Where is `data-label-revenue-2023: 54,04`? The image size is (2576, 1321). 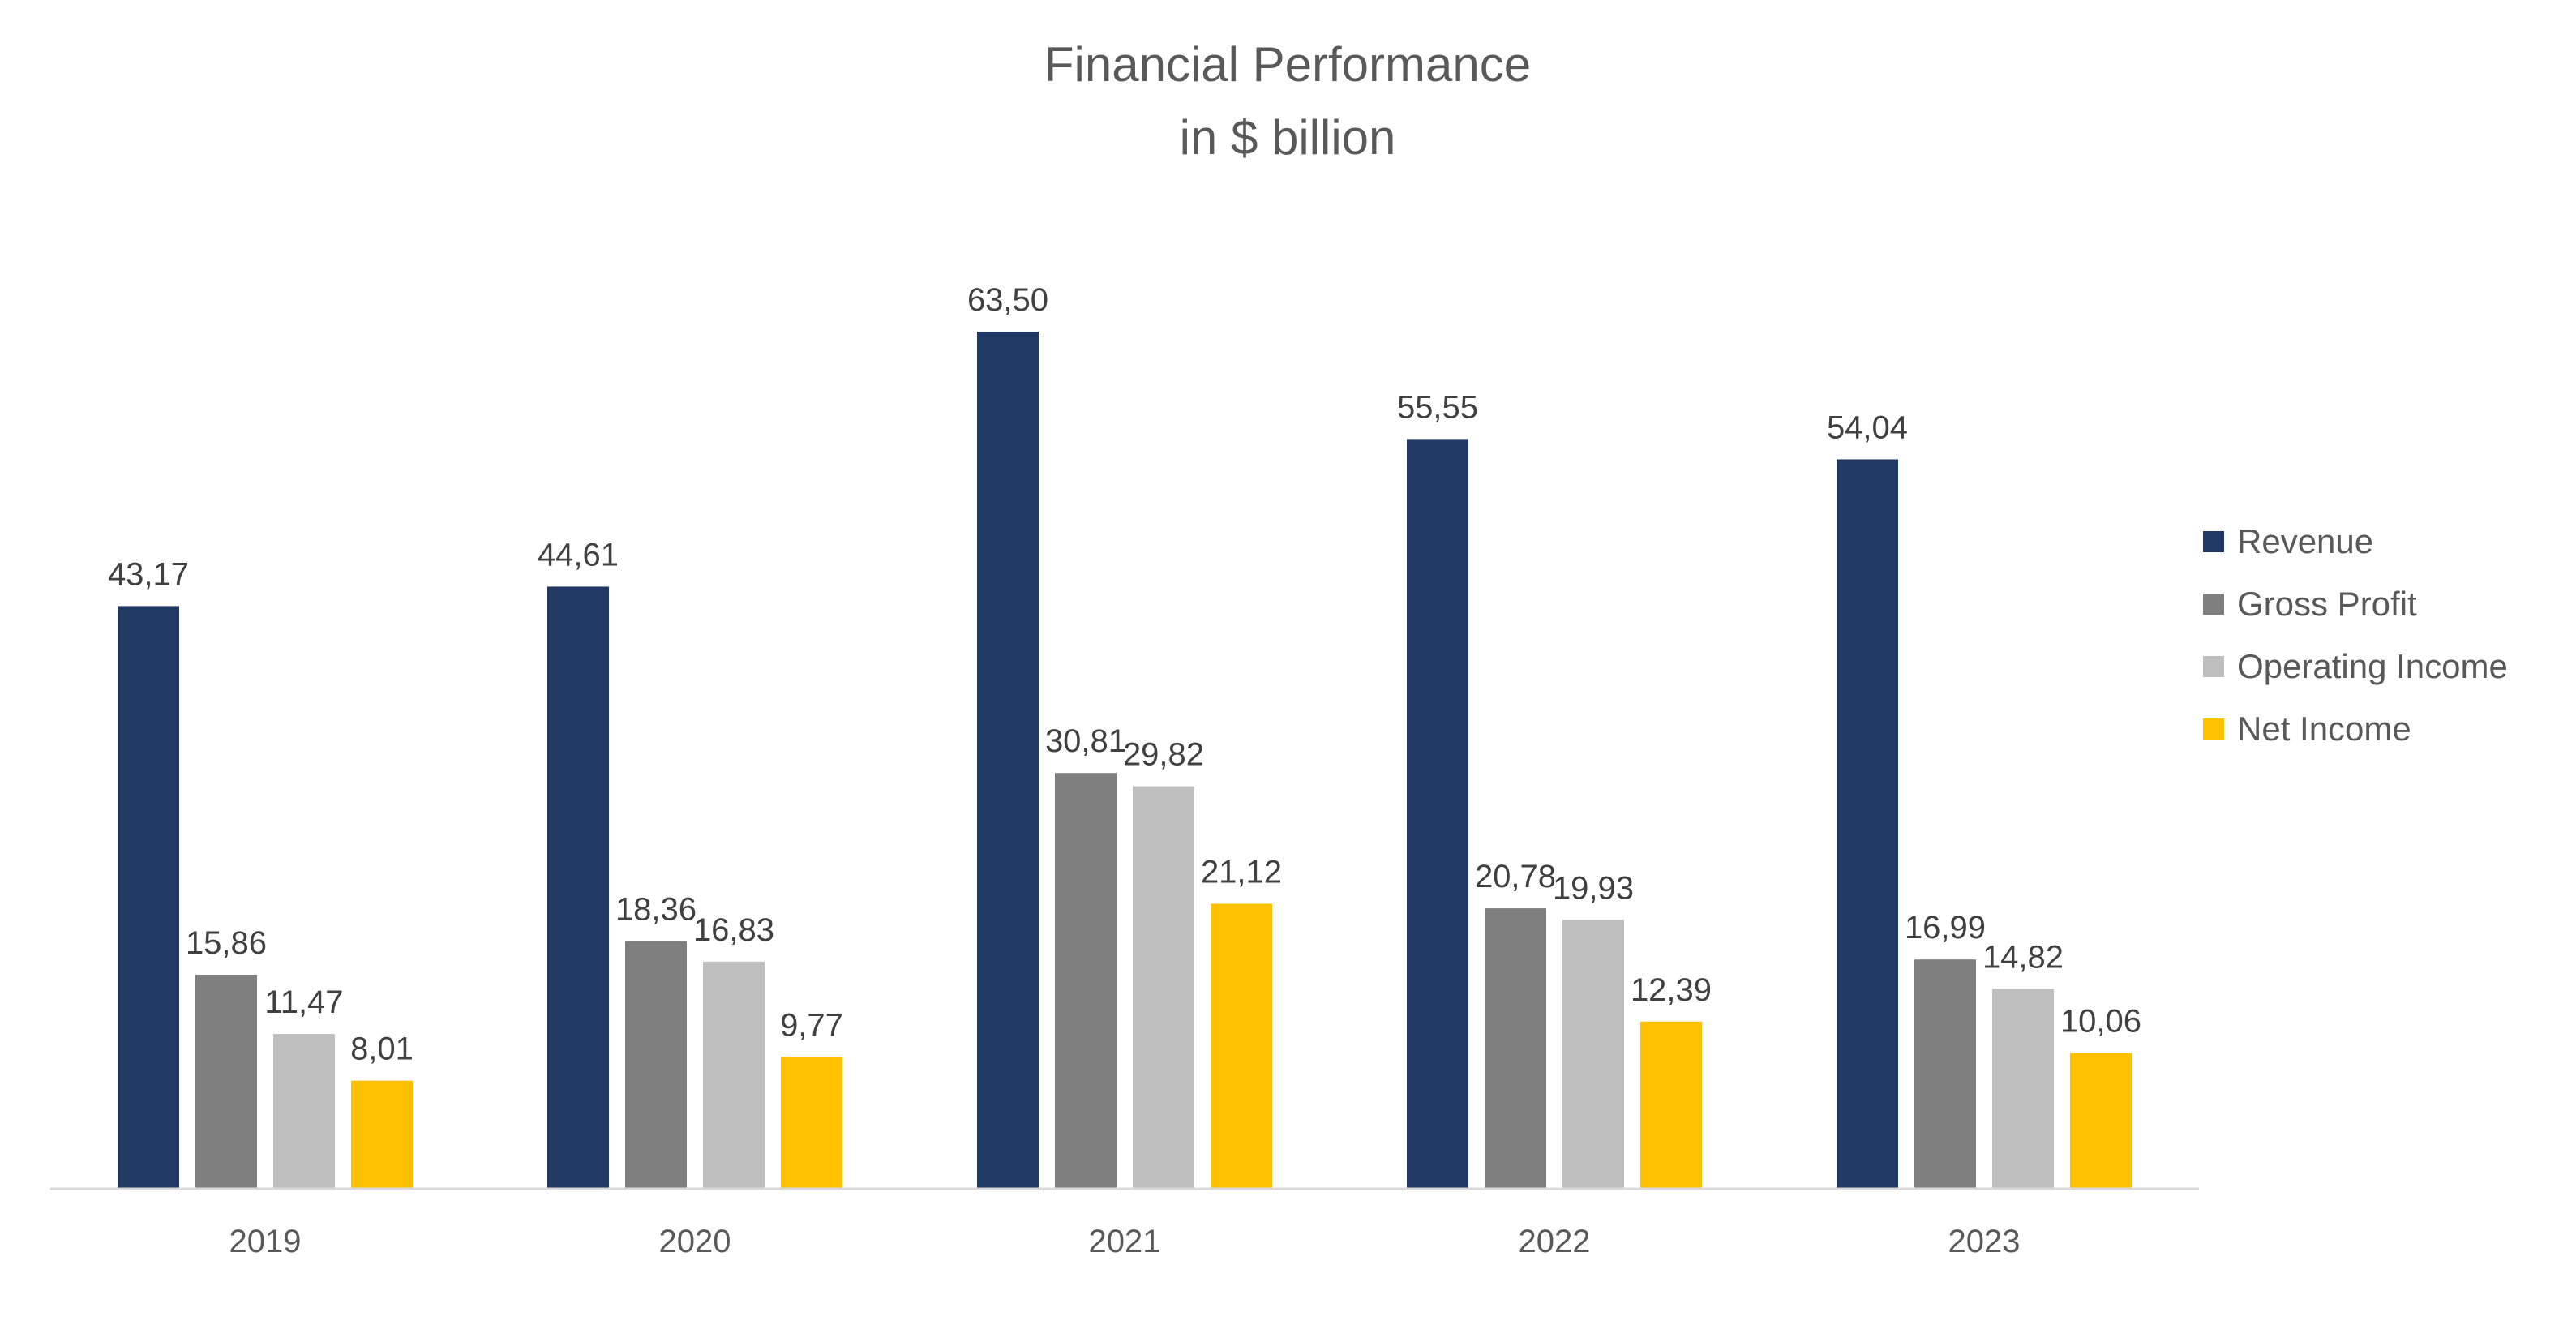
data-label-revenue-2023: 54,04 is located at coordinates (1867, 428).